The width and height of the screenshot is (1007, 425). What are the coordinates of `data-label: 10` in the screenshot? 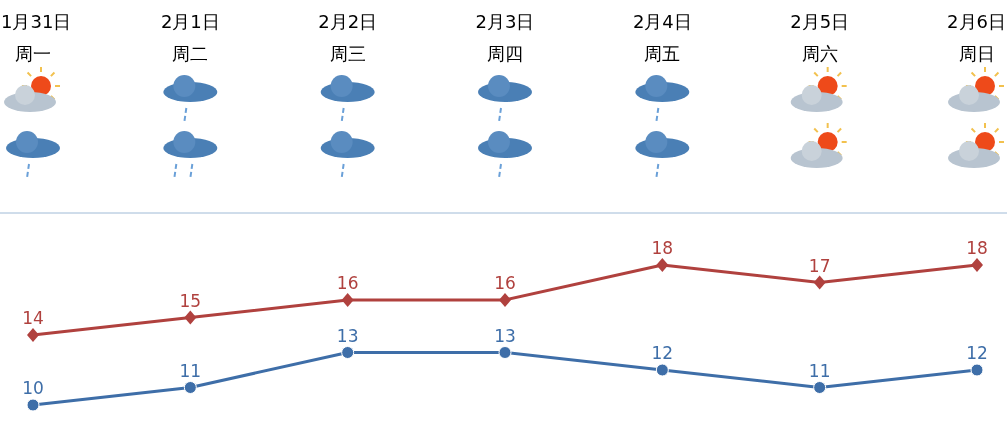 It's located at (33, 388).